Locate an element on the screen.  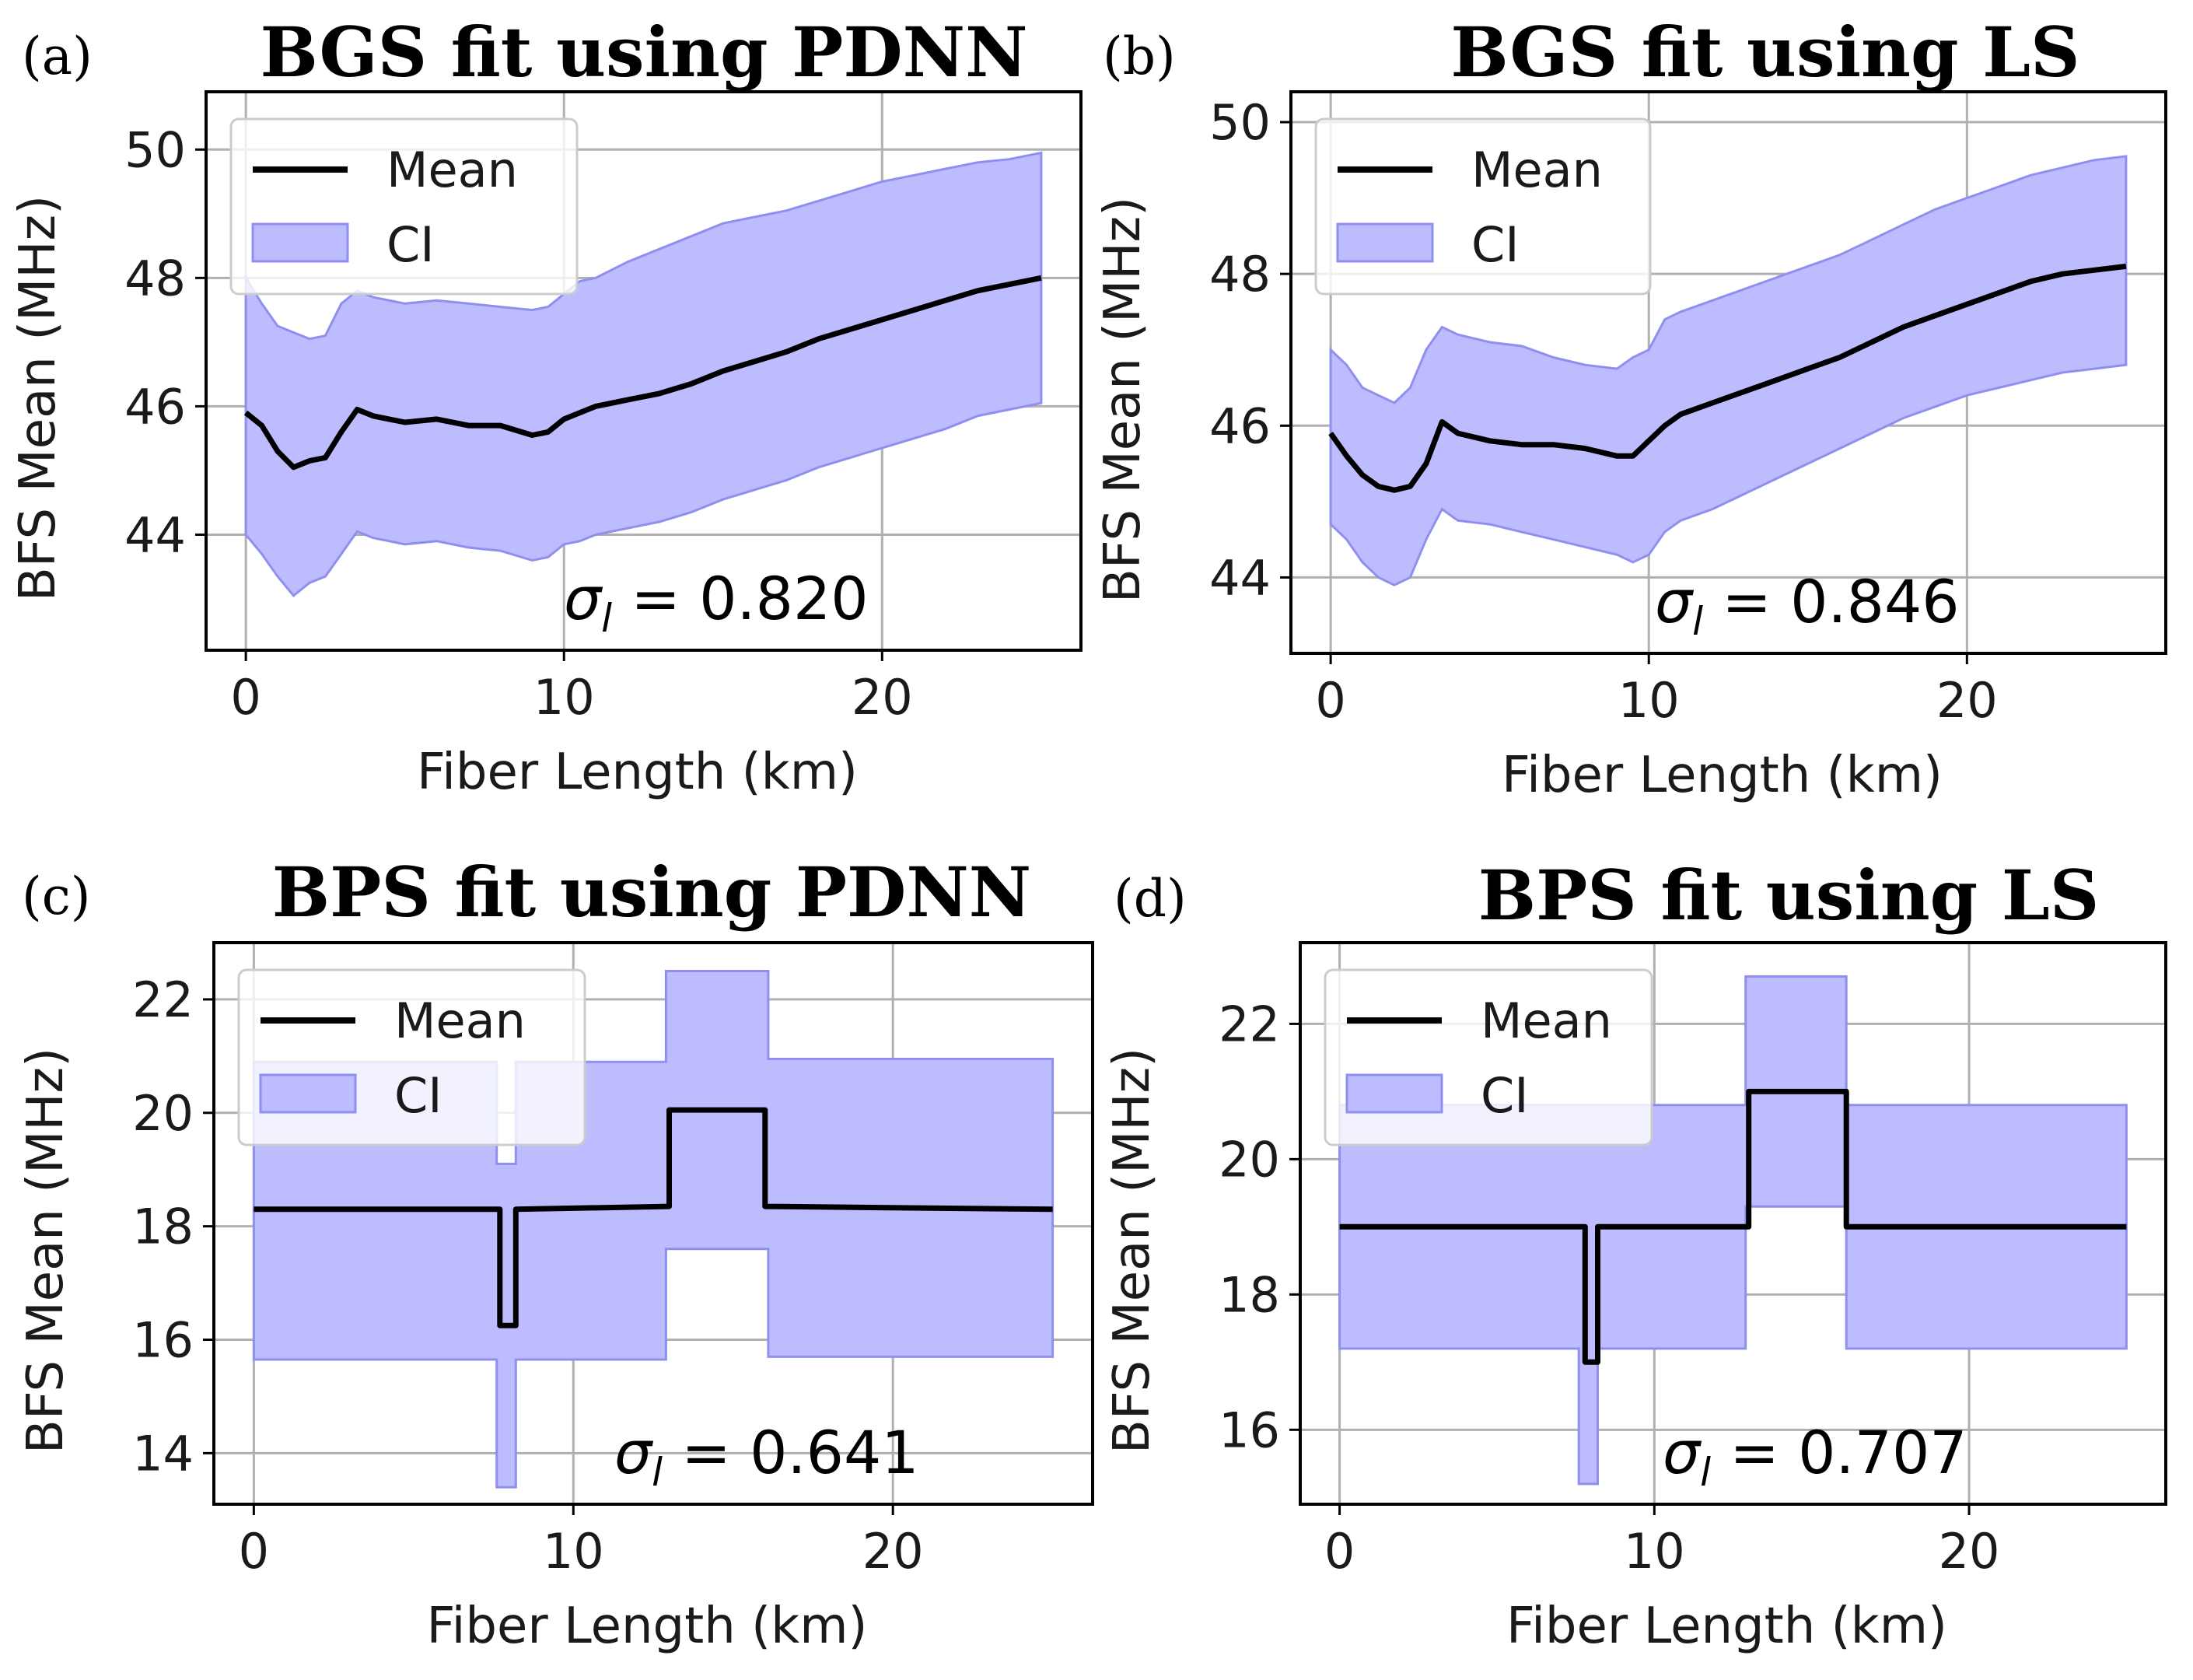
chart-title: BPS fit using LS is located at coordinates (1789, 895).